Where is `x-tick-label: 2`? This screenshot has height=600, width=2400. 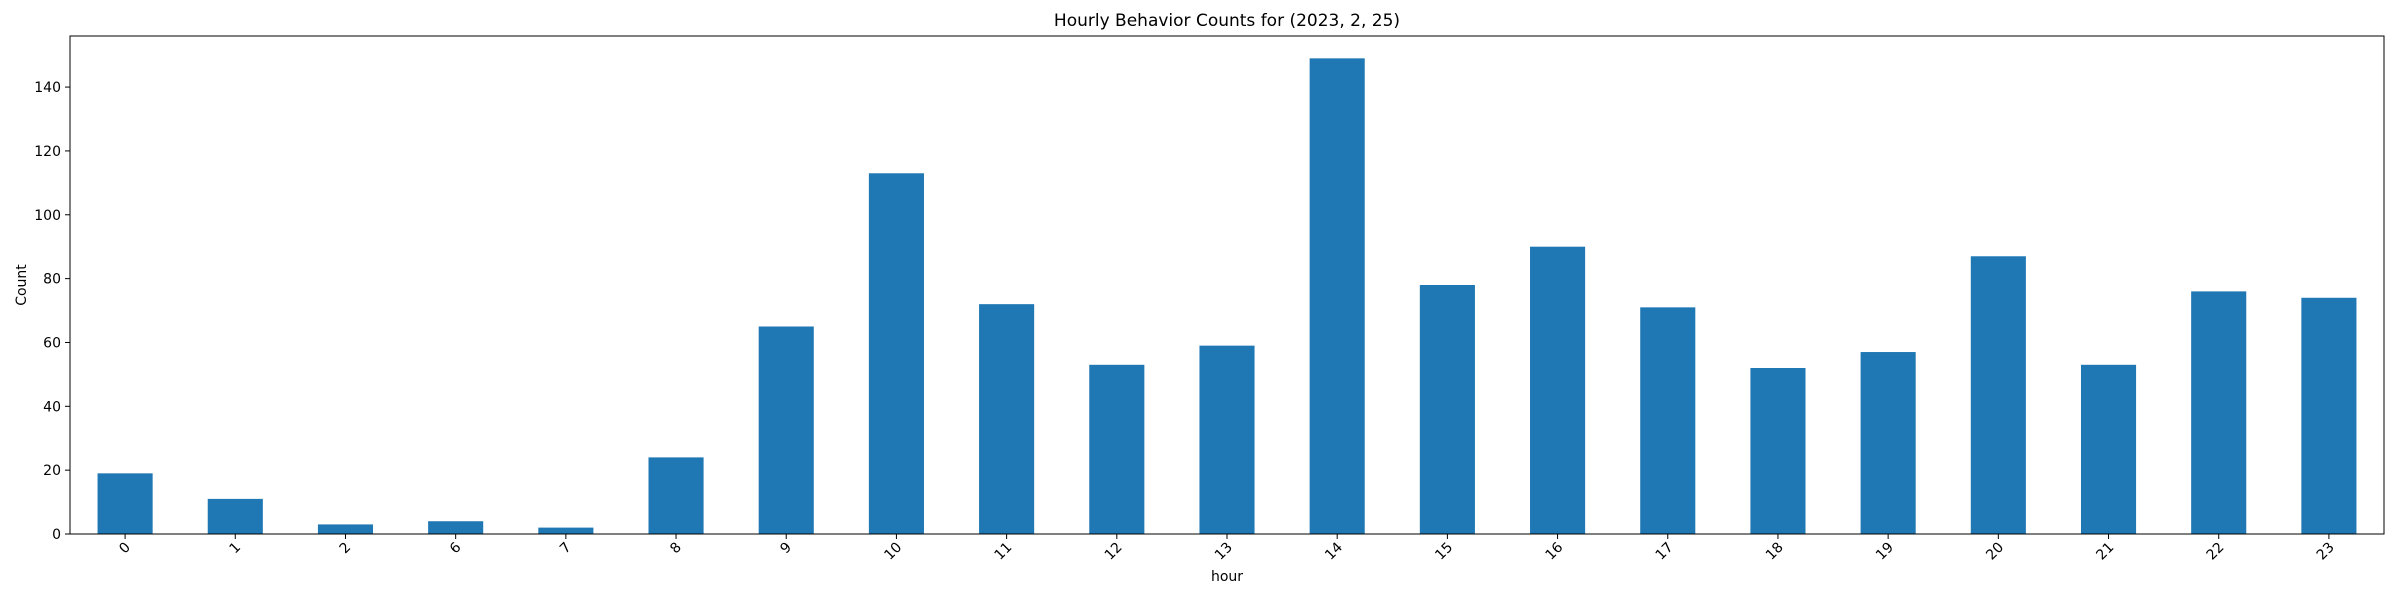 x-tick-label: 2 is located at coordinates (346, 549).